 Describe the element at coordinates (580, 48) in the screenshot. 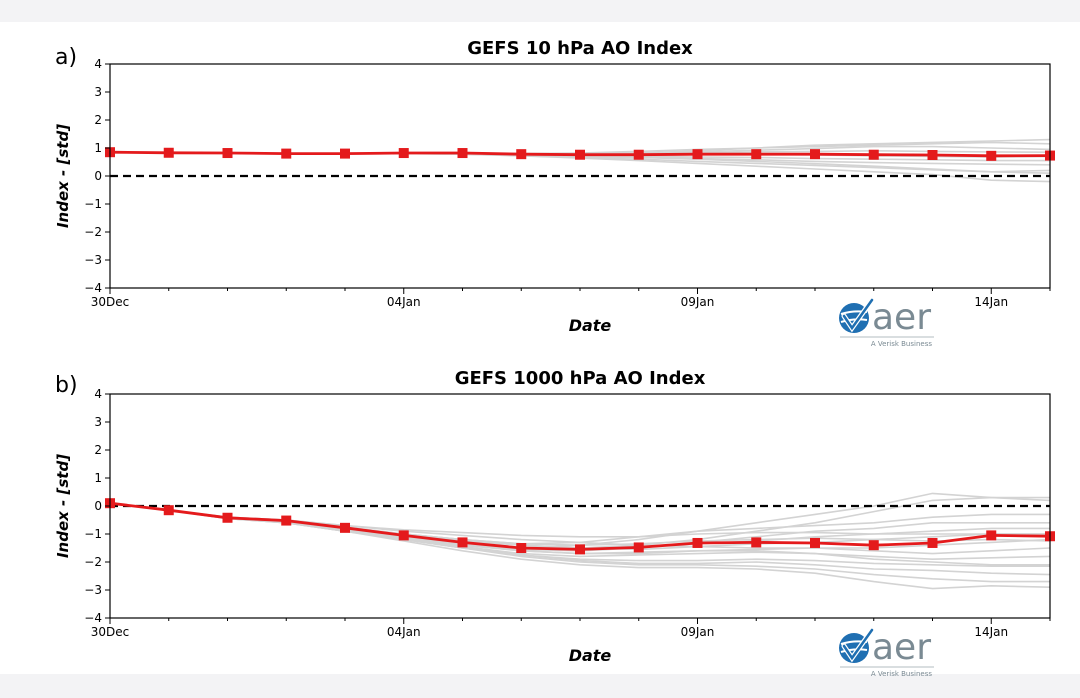

I see `chart-title: GEFS 10 hPa AO Index` at that location.